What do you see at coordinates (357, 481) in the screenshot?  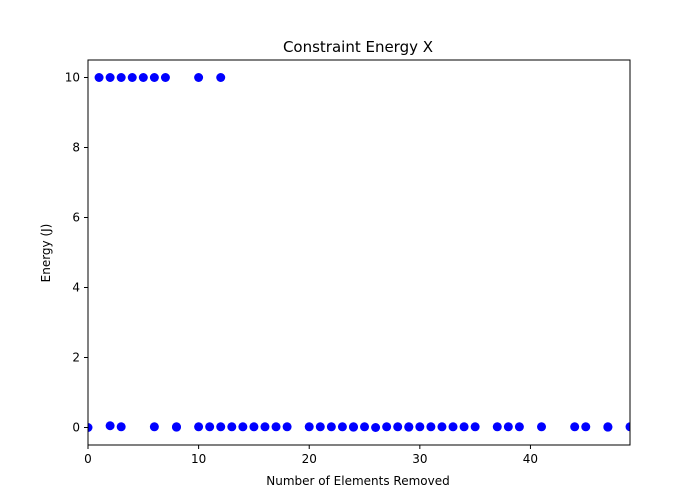 I see `x-axis-label: Number of Elements Removed` at bounding box center [357, 481].